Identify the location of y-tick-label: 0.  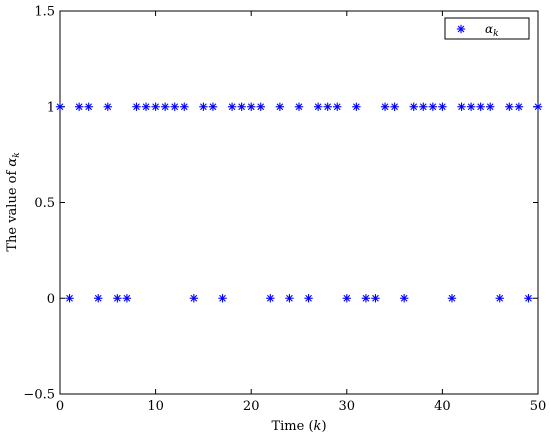
(51, 299).